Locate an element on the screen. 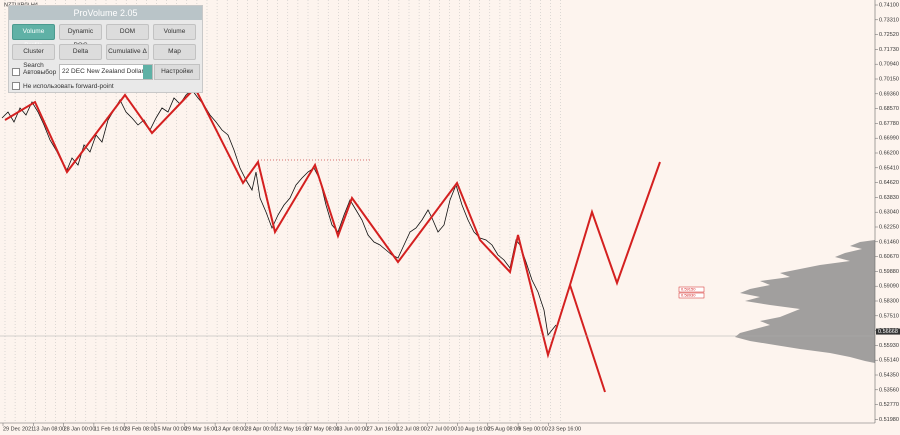  instrument-select: 22 DEC New Zealand Dollar is located at coordinates (106, 72).